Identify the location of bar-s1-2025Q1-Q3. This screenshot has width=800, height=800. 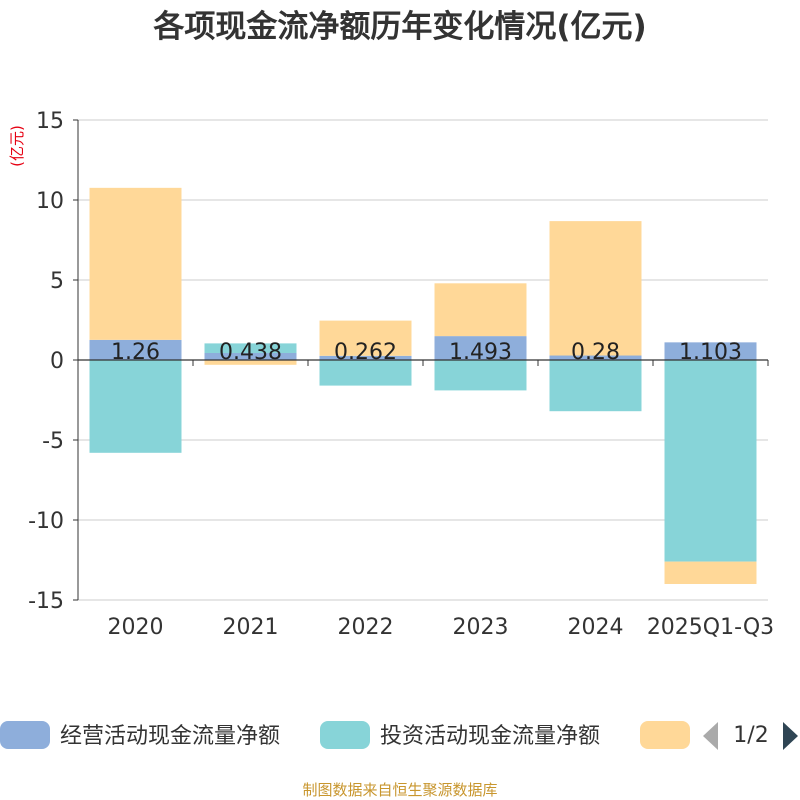
(710, 351).